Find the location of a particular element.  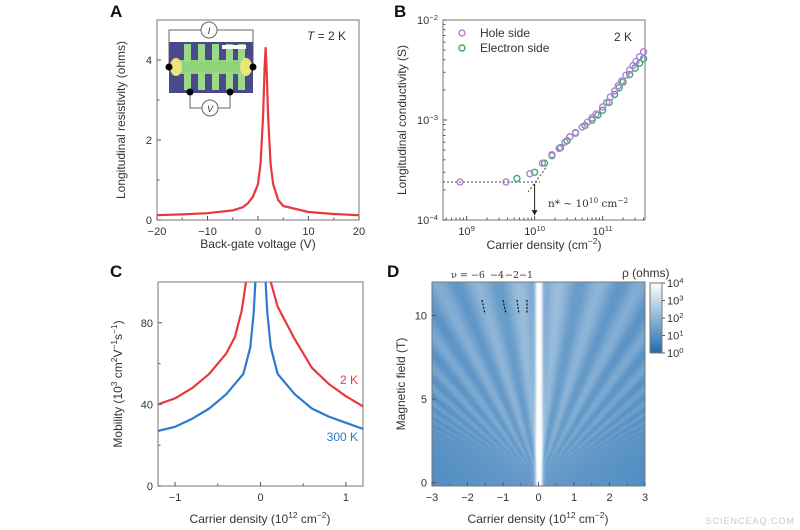

y-tick-label-b: 10⁻⁴ is located at coordinates (428, 220).